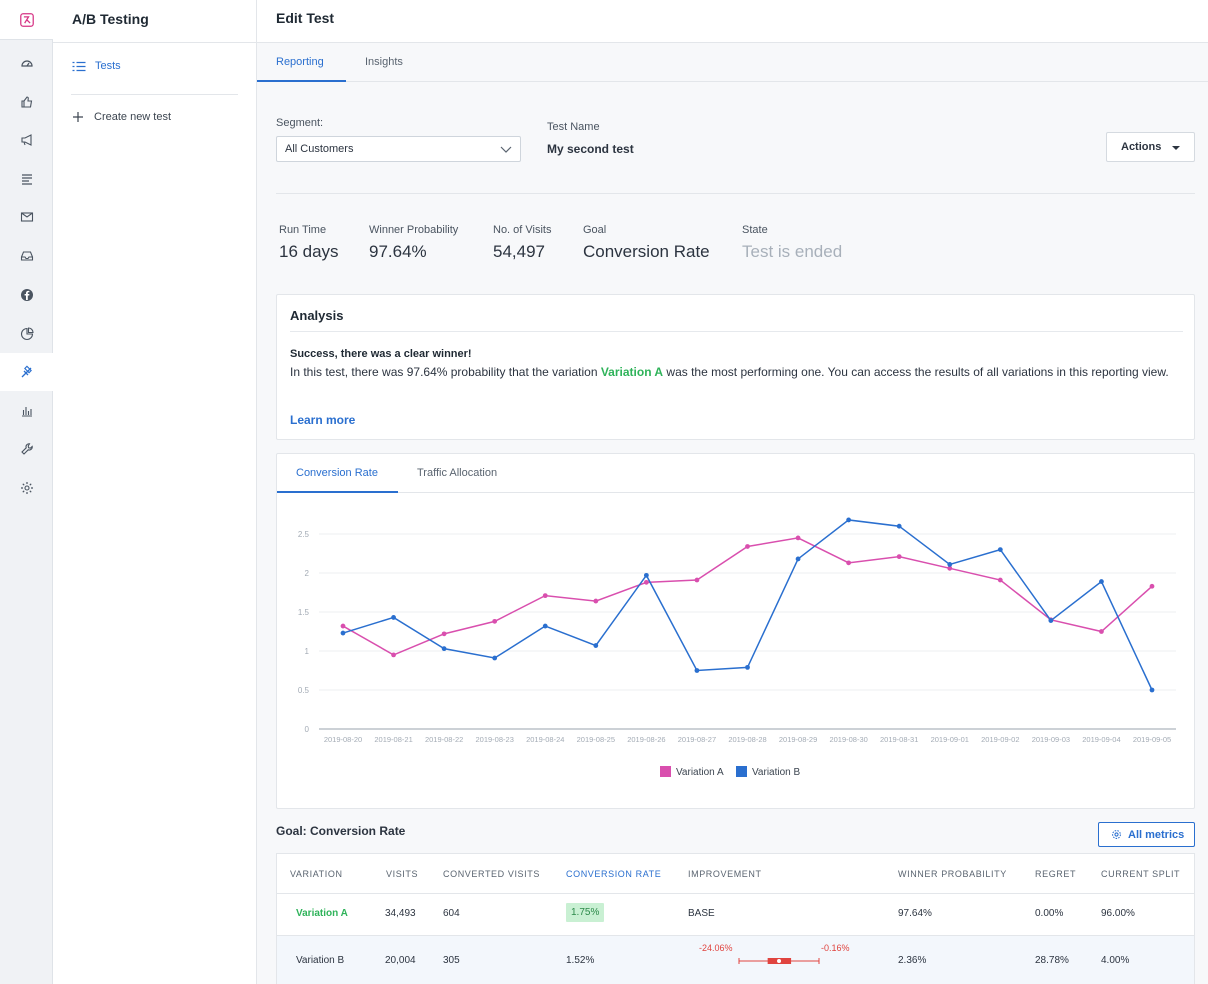 This screenshot has height=984, width=1208. Describe the element at coordinates (26, 449) in the screenshot. I see `wrench-icon` at that location.